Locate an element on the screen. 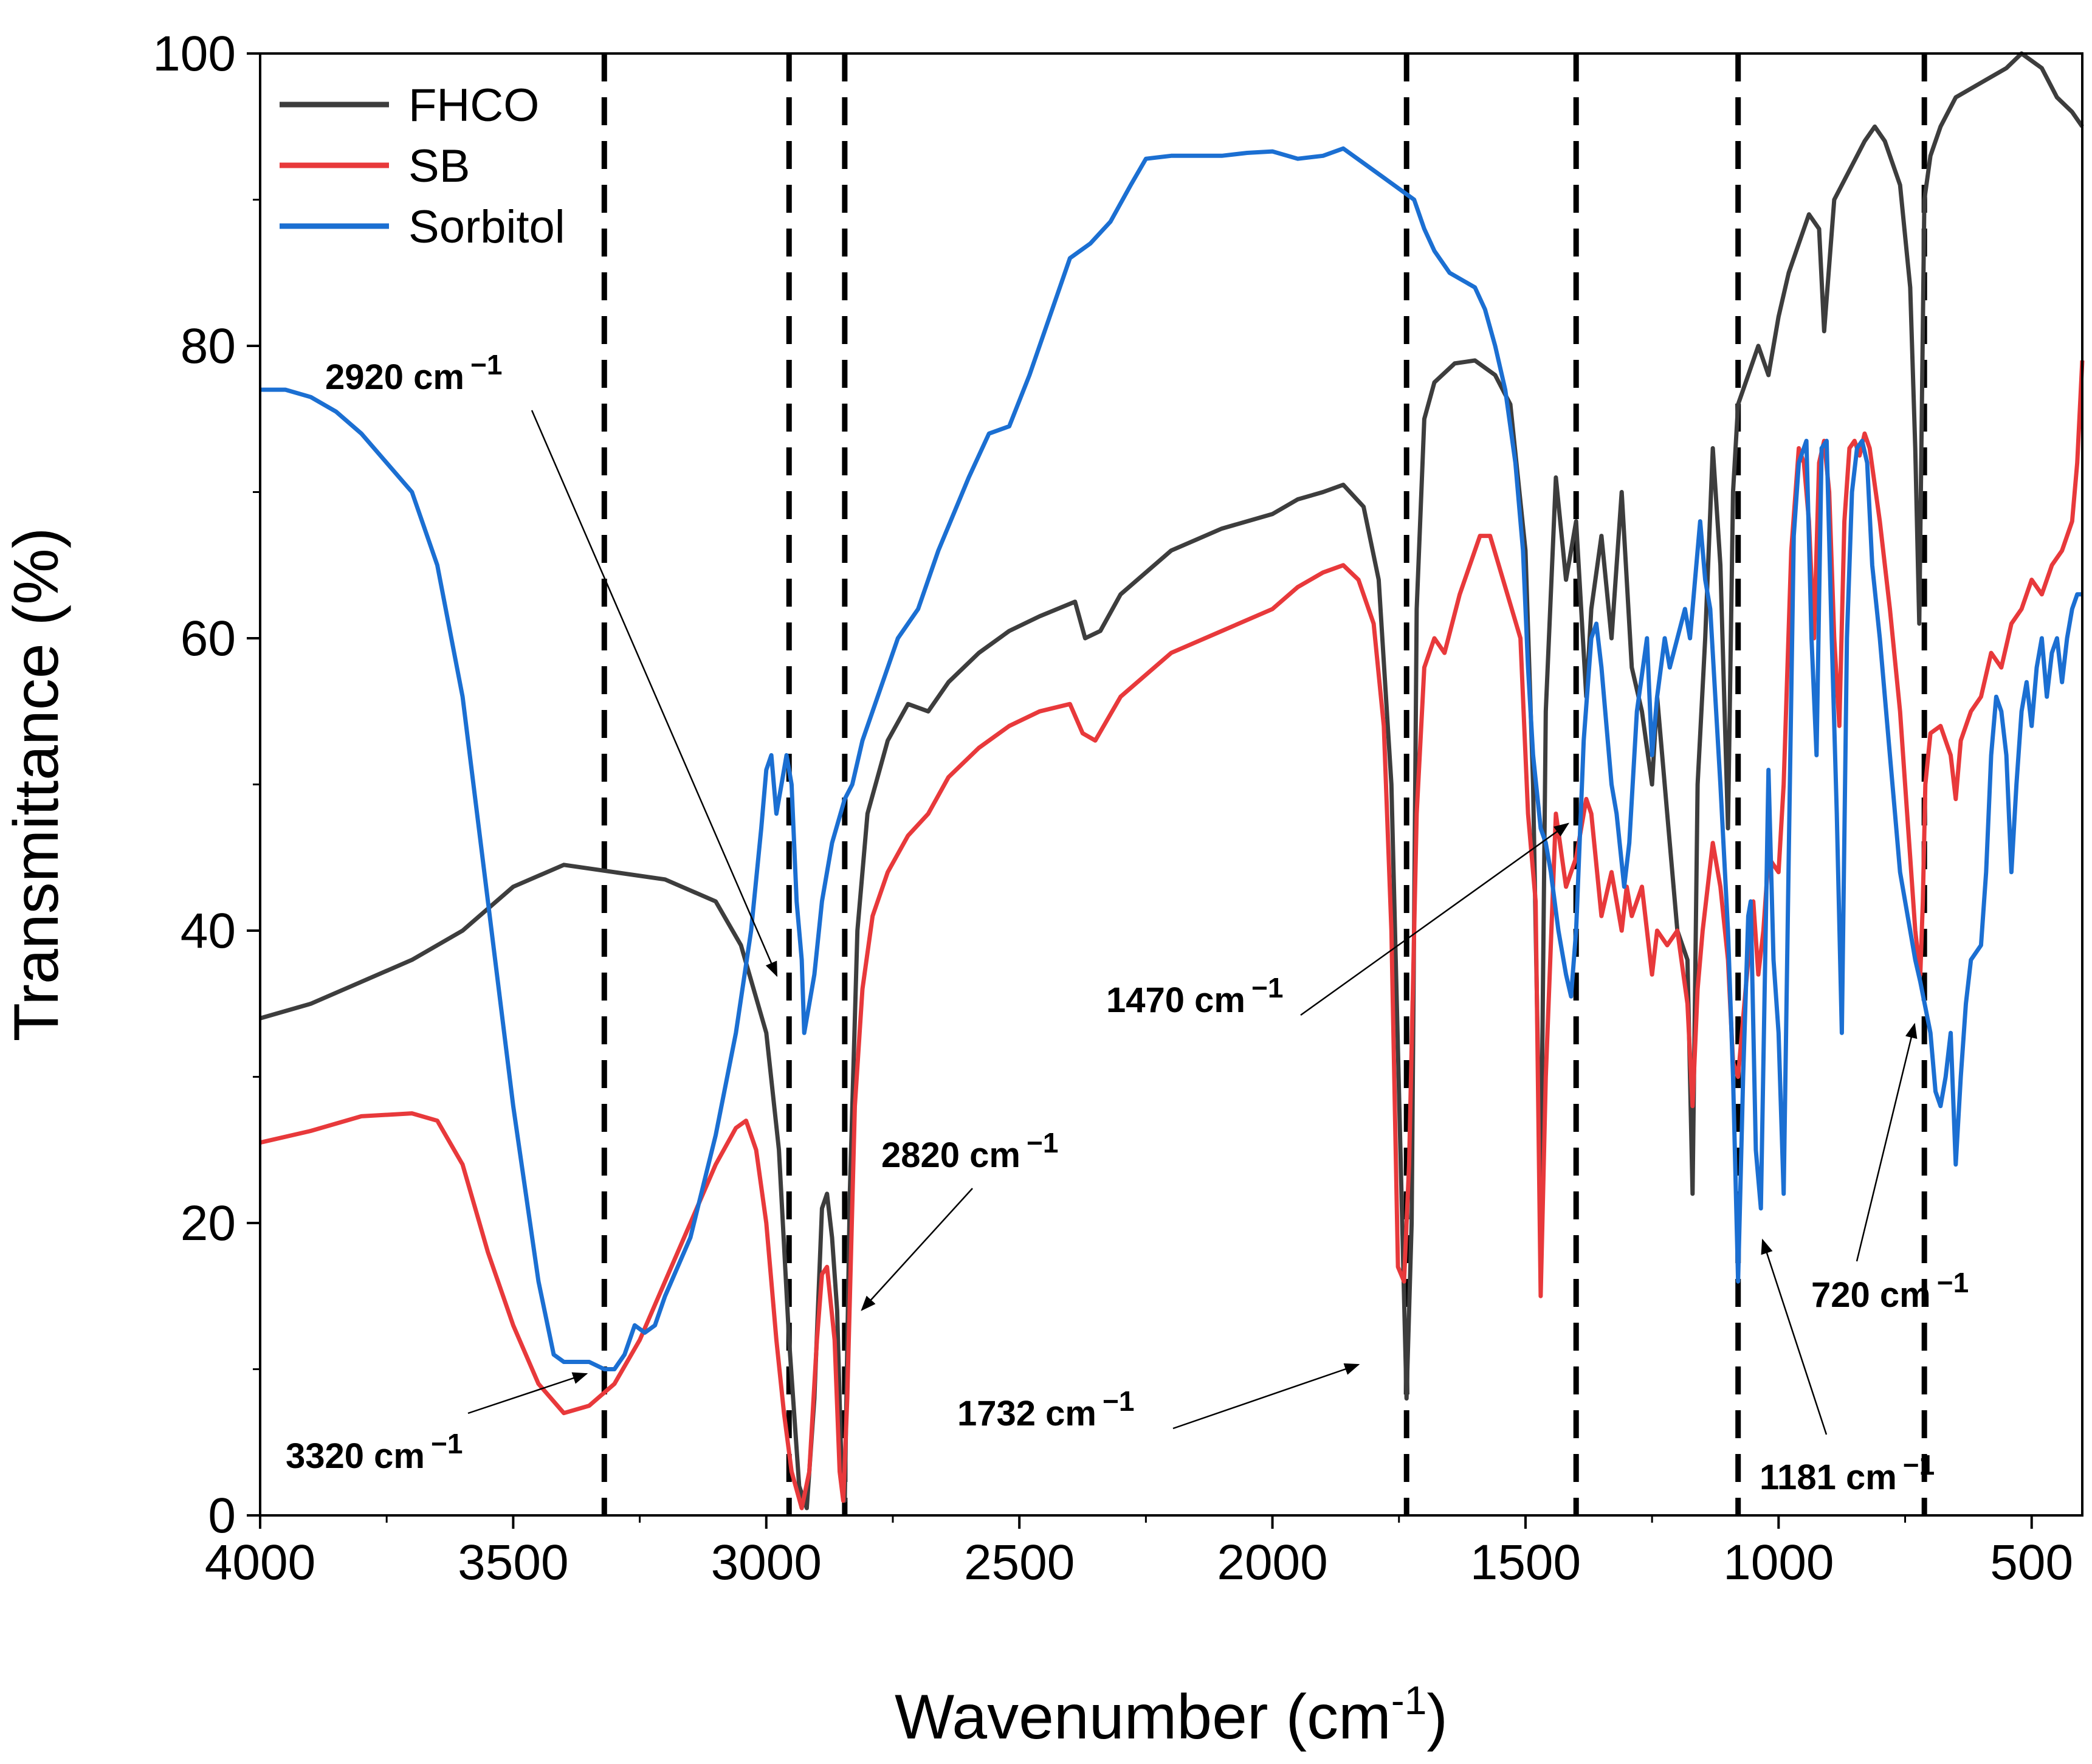 This screenshot has width=2092, height=1764. x-tick-label-3000: 3000 is located at coordinates (766, 1562).